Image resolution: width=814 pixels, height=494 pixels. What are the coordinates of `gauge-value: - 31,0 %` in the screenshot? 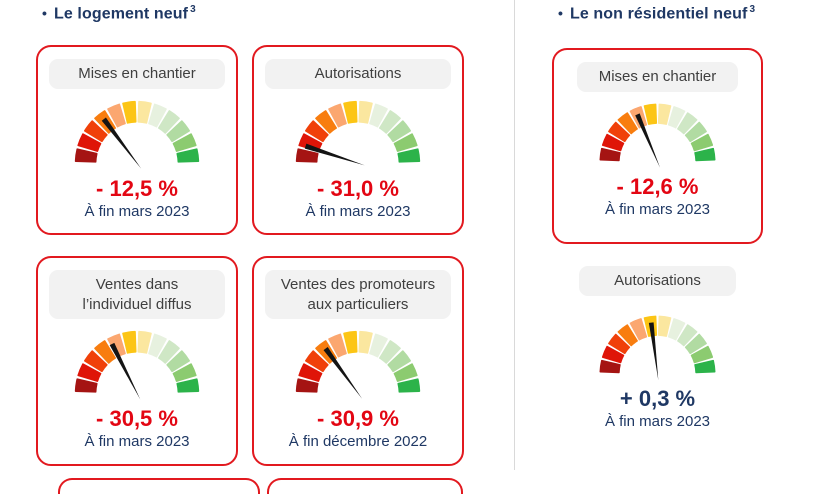 It's located at (358, 188).